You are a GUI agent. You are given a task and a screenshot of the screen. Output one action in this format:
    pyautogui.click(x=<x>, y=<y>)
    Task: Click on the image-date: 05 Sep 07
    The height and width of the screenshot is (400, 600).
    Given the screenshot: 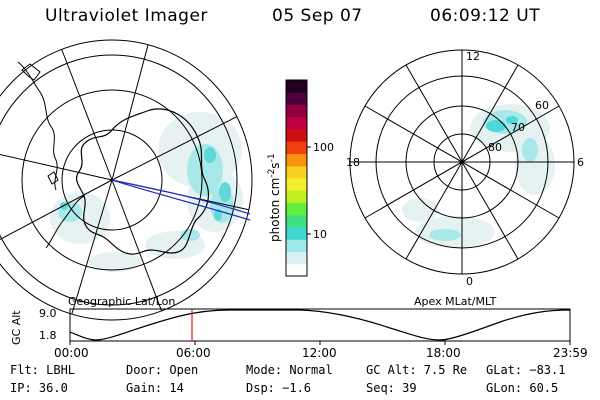 What is the action you would take?
    pyautogui.click(x=317, y=16)
    